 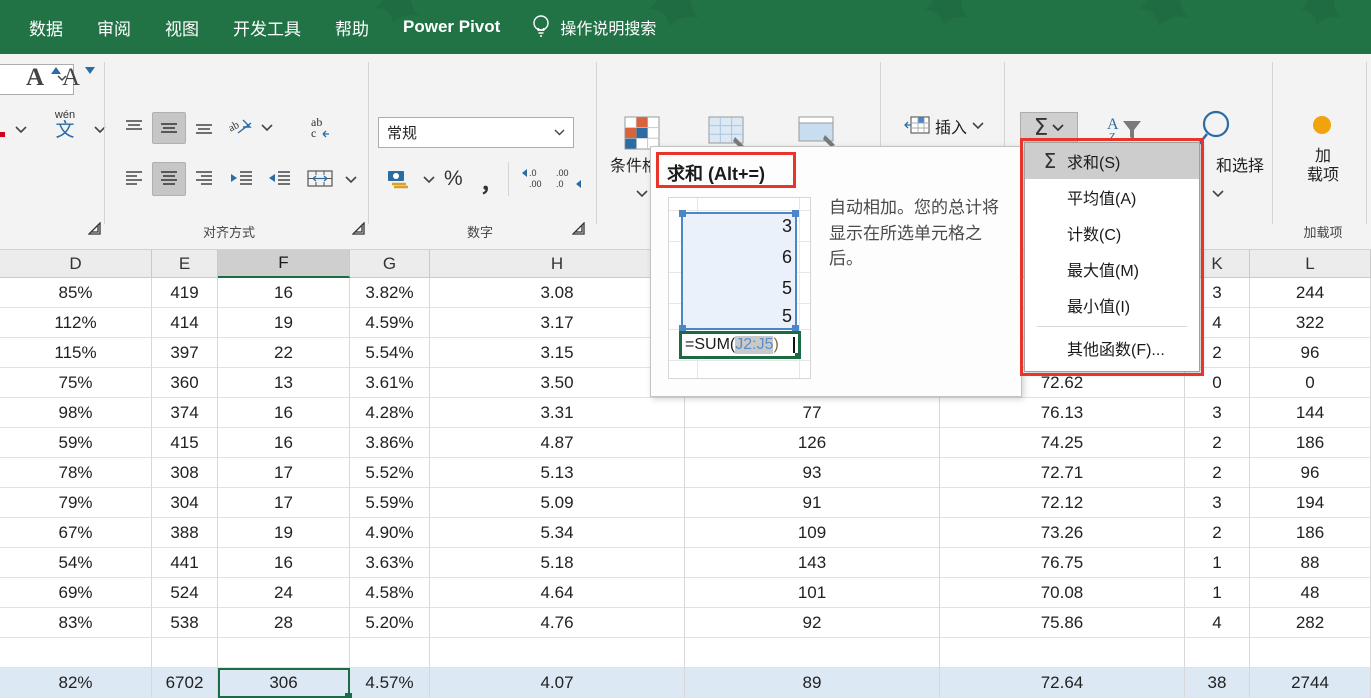 What do you see at coordinates (284, 353) in the screenshot?
I see `cell-F3: 22` at bounding box center [284, 353].